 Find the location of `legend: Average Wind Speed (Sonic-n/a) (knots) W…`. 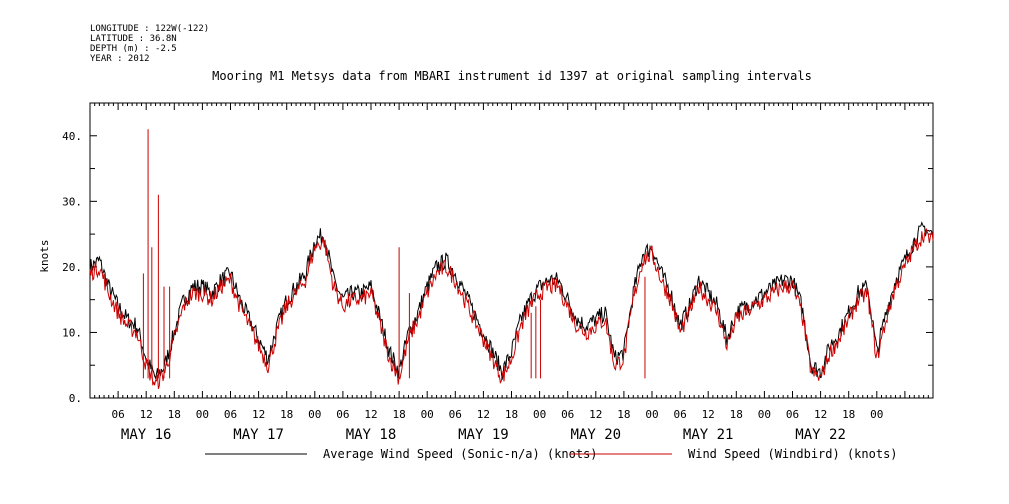

legend: Average Wind Speed (Sonic-n/a) (knots) W… is located at coordinates (551, 454).